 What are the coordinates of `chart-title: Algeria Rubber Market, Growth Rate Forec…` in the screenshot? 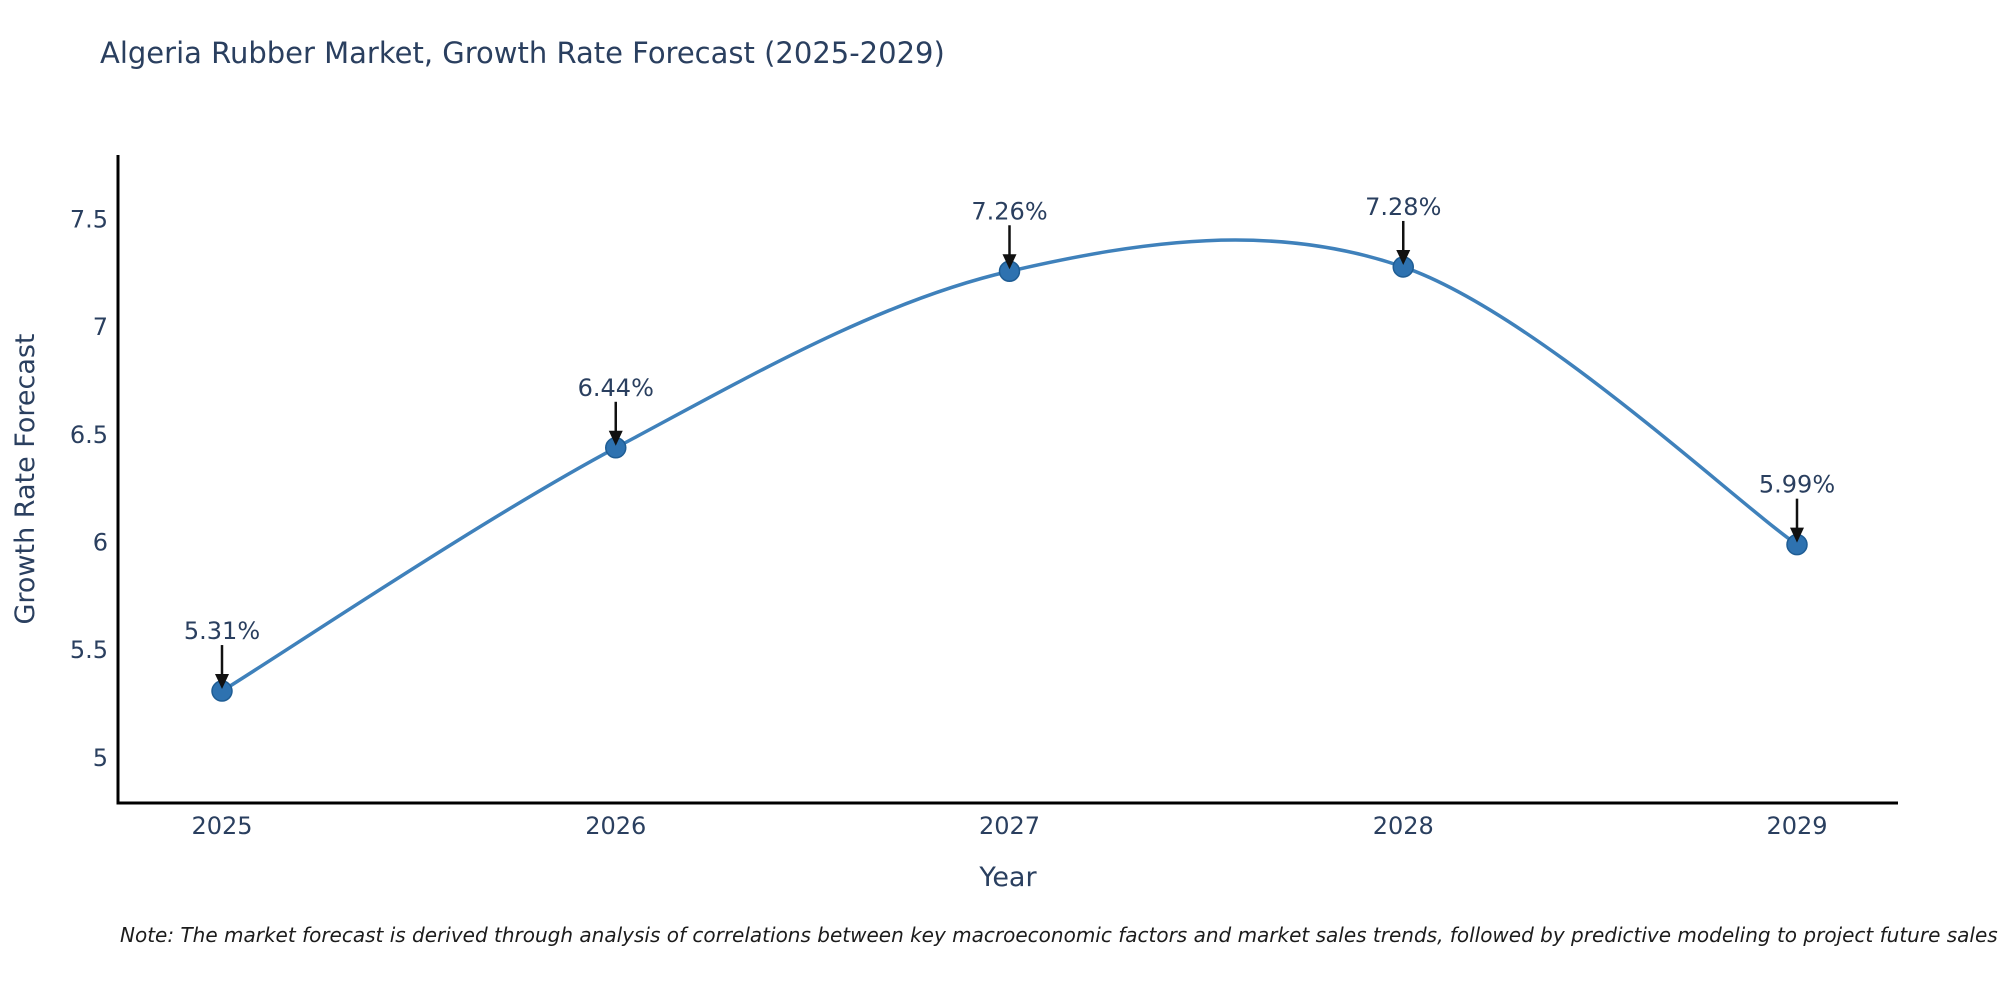 It's located at (522, 53).